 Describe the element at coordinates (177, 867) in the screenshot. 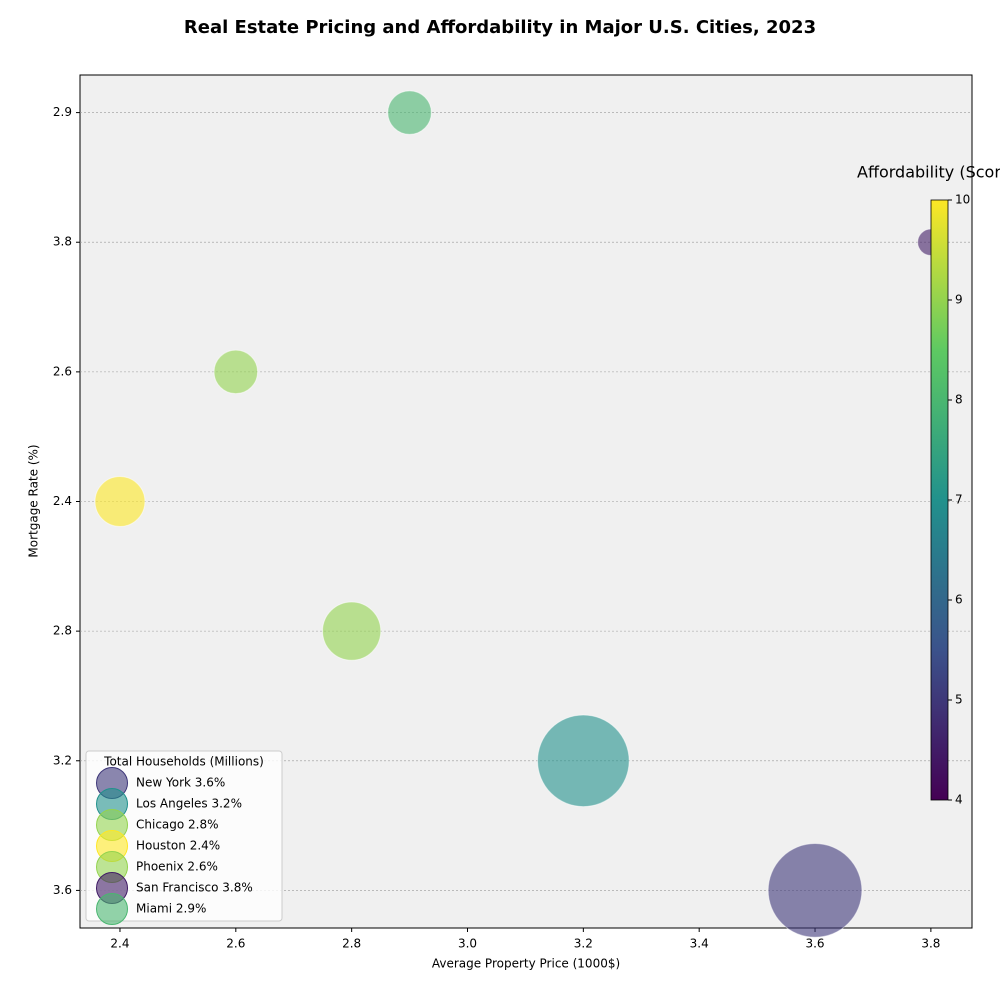

I see `legend-label: Phoenix 2.6%` at that location.